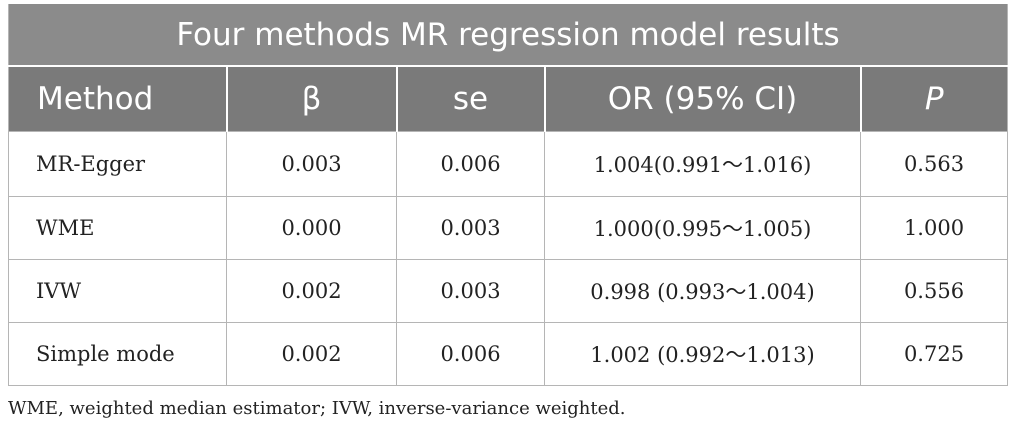  Describe the element at coordinates (702, 164) in the screenshot. I see `cell-or-ci: 1.004(0.991～1.016)` at that location.